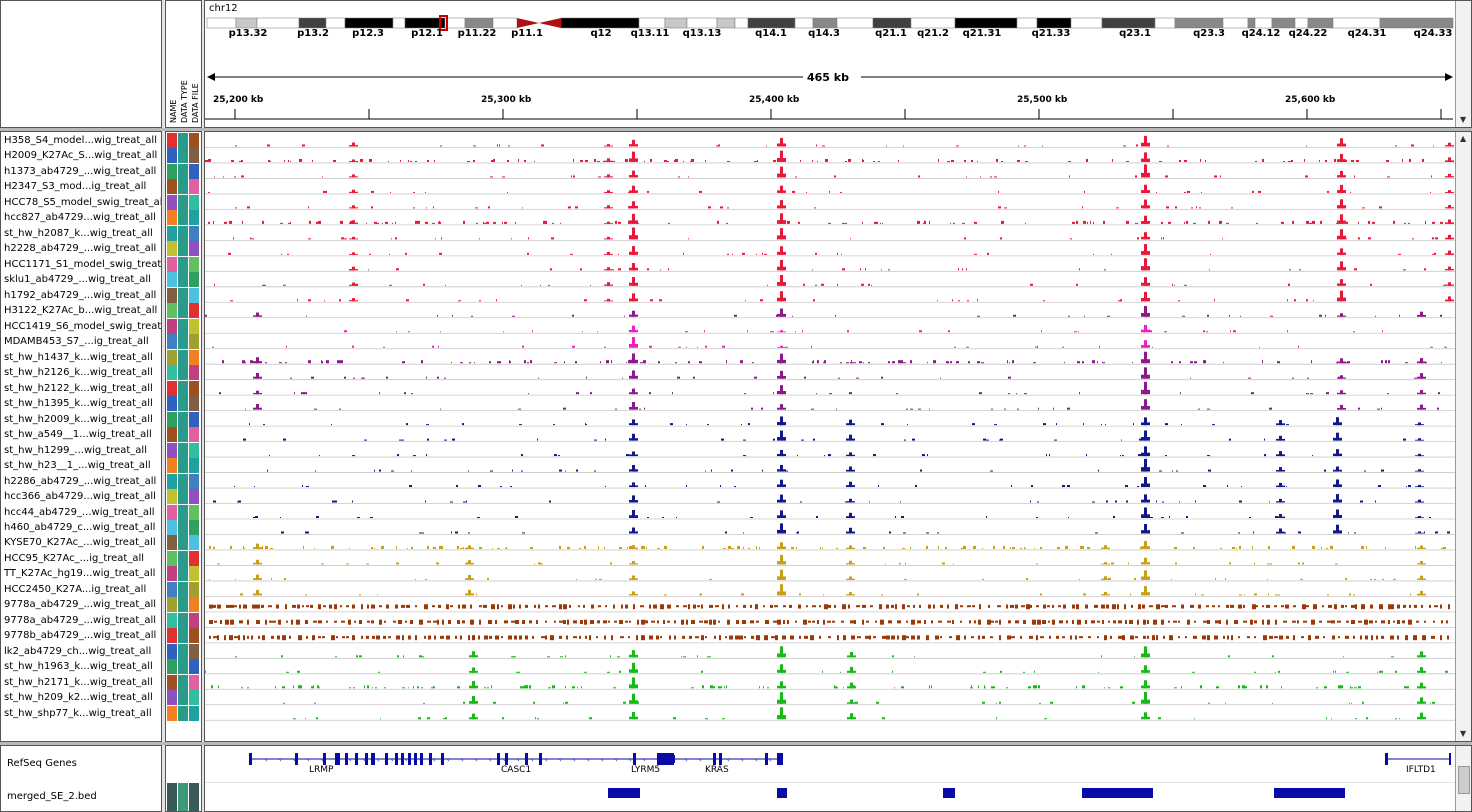 The image size is (1472, 812). What do you see at coordinates (78, 419) in the screenshot?
I see `track-name: st_hw_h2009_k...wig_treat_all` at bounding box center [78, 419].